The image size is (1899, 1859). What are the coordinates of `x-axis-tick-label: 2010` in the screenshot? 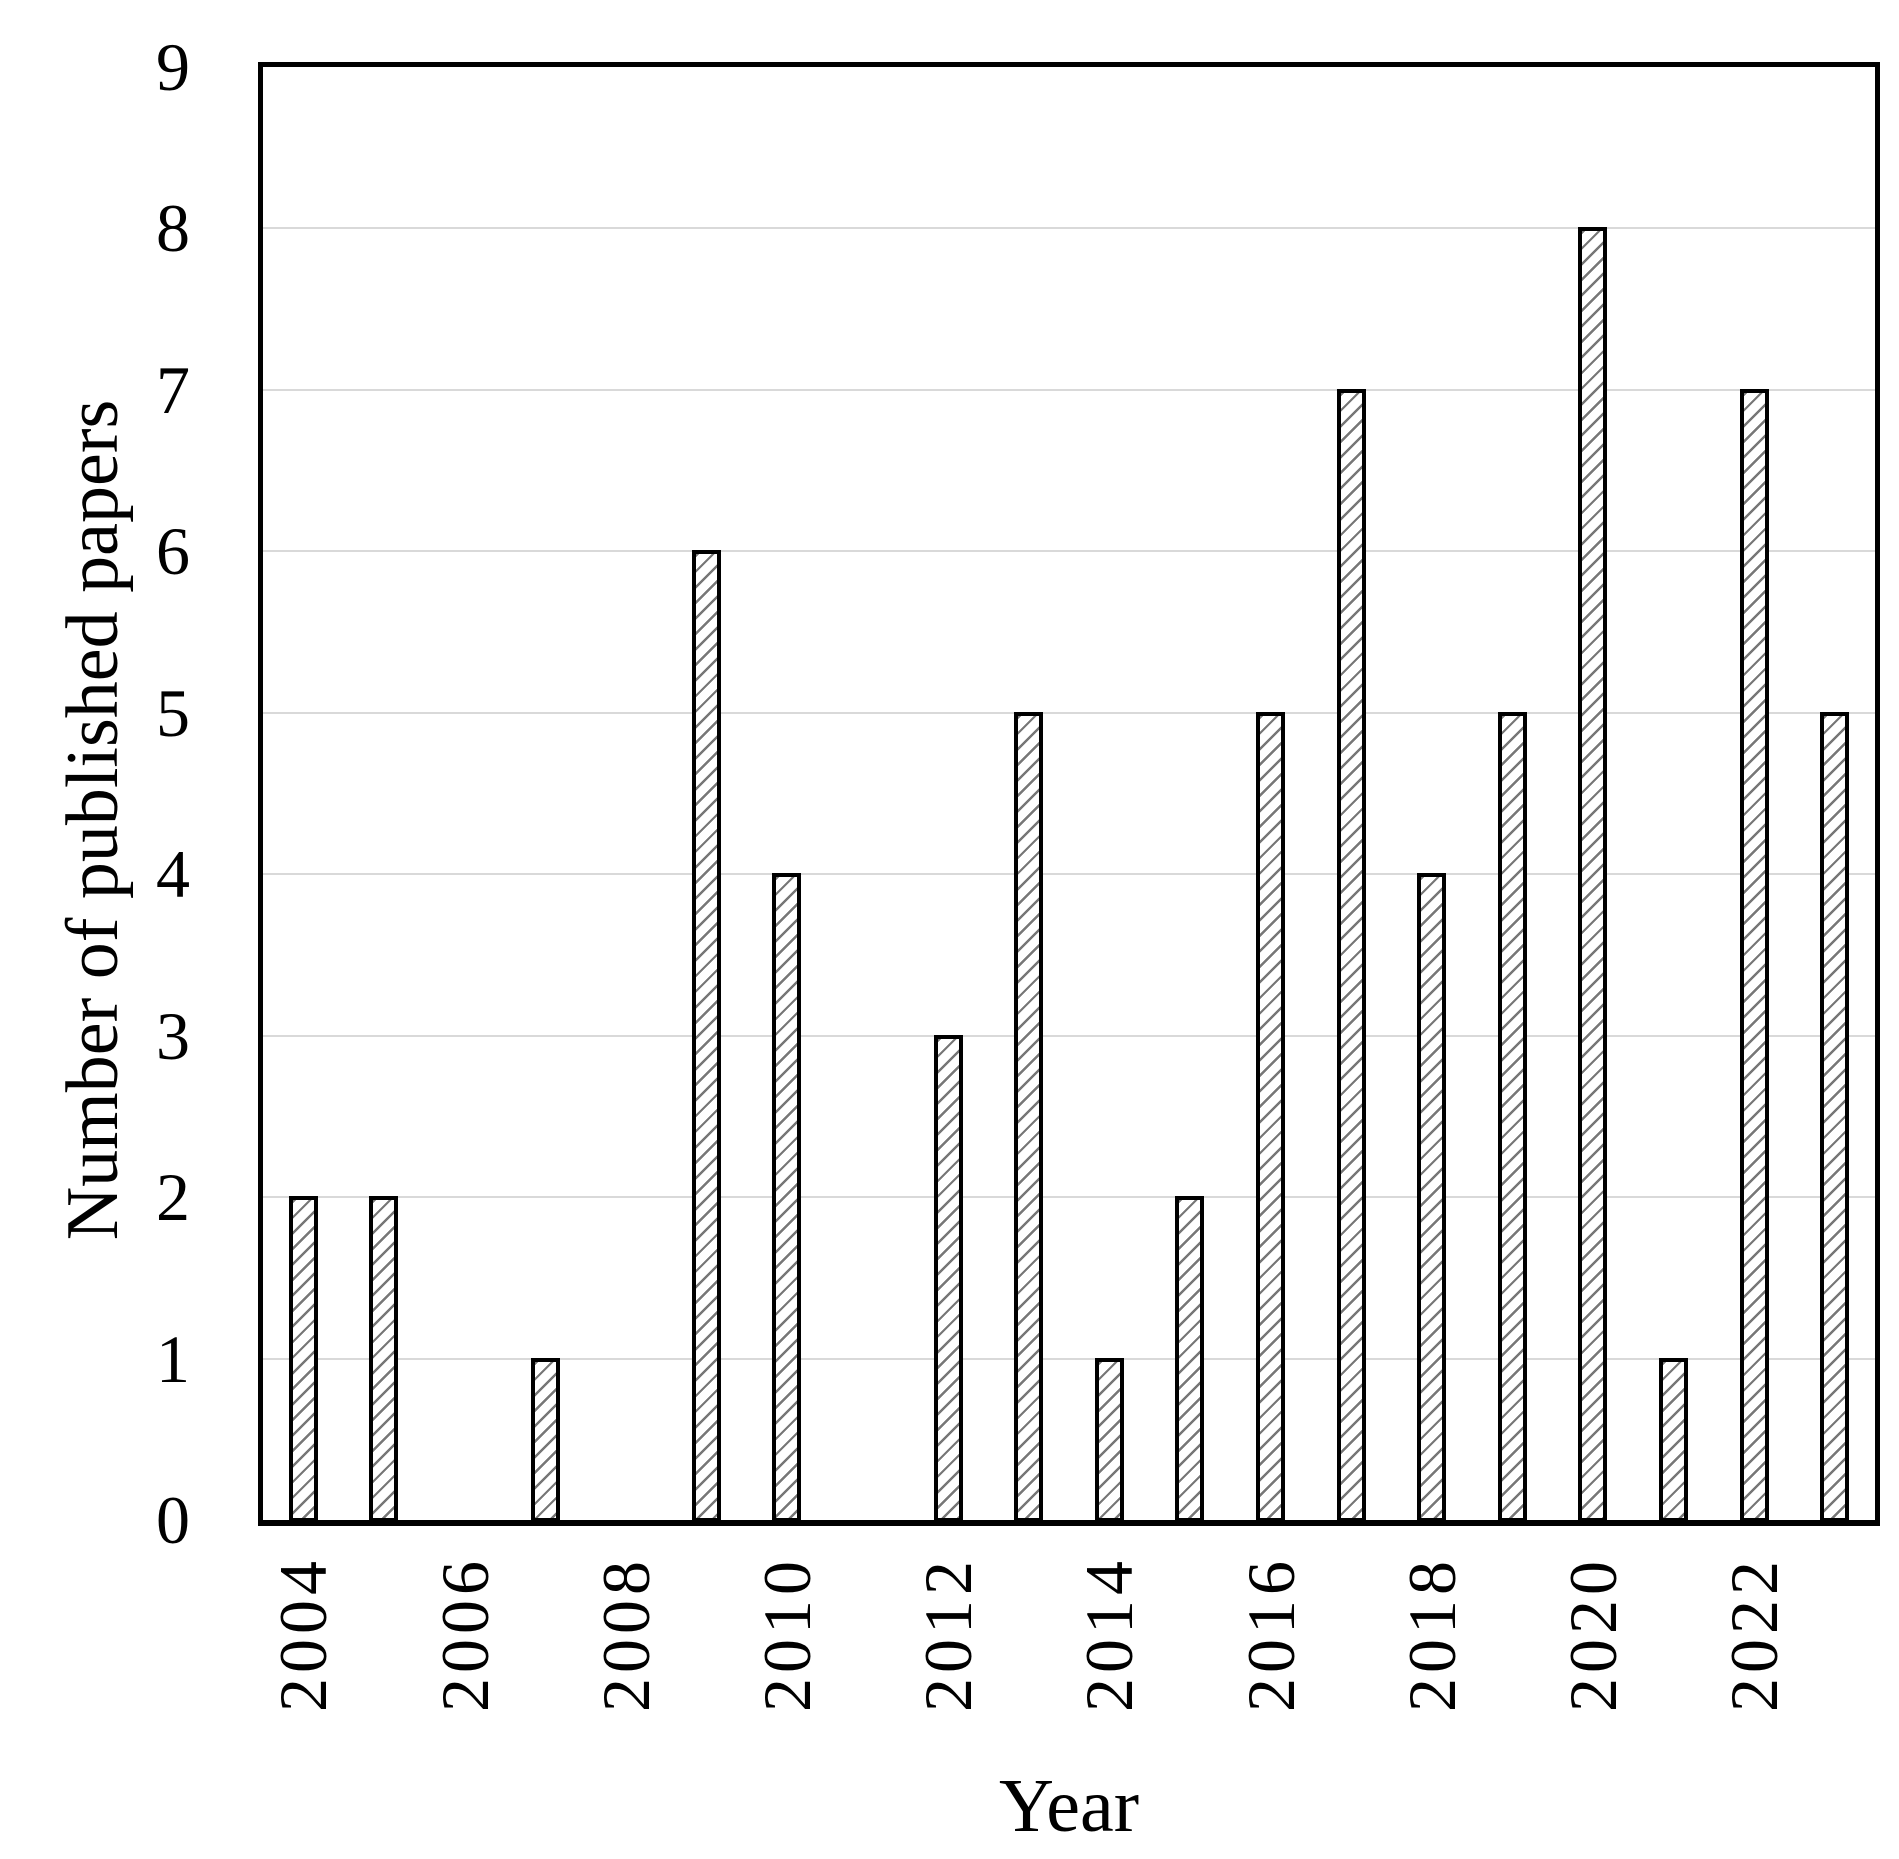 It's located at (786, 1634).